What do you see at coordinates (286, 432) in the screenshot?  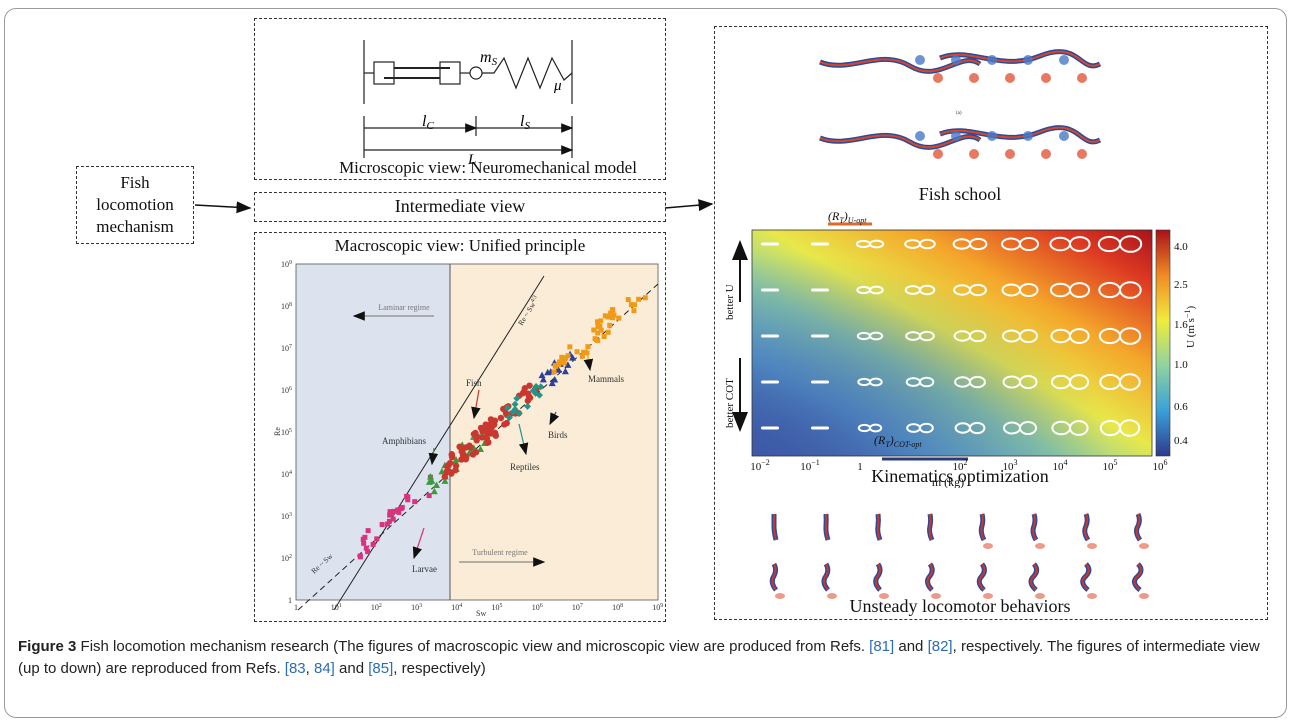 I see `macro-ytick: 10⁵` at bounding box center [286, 432].